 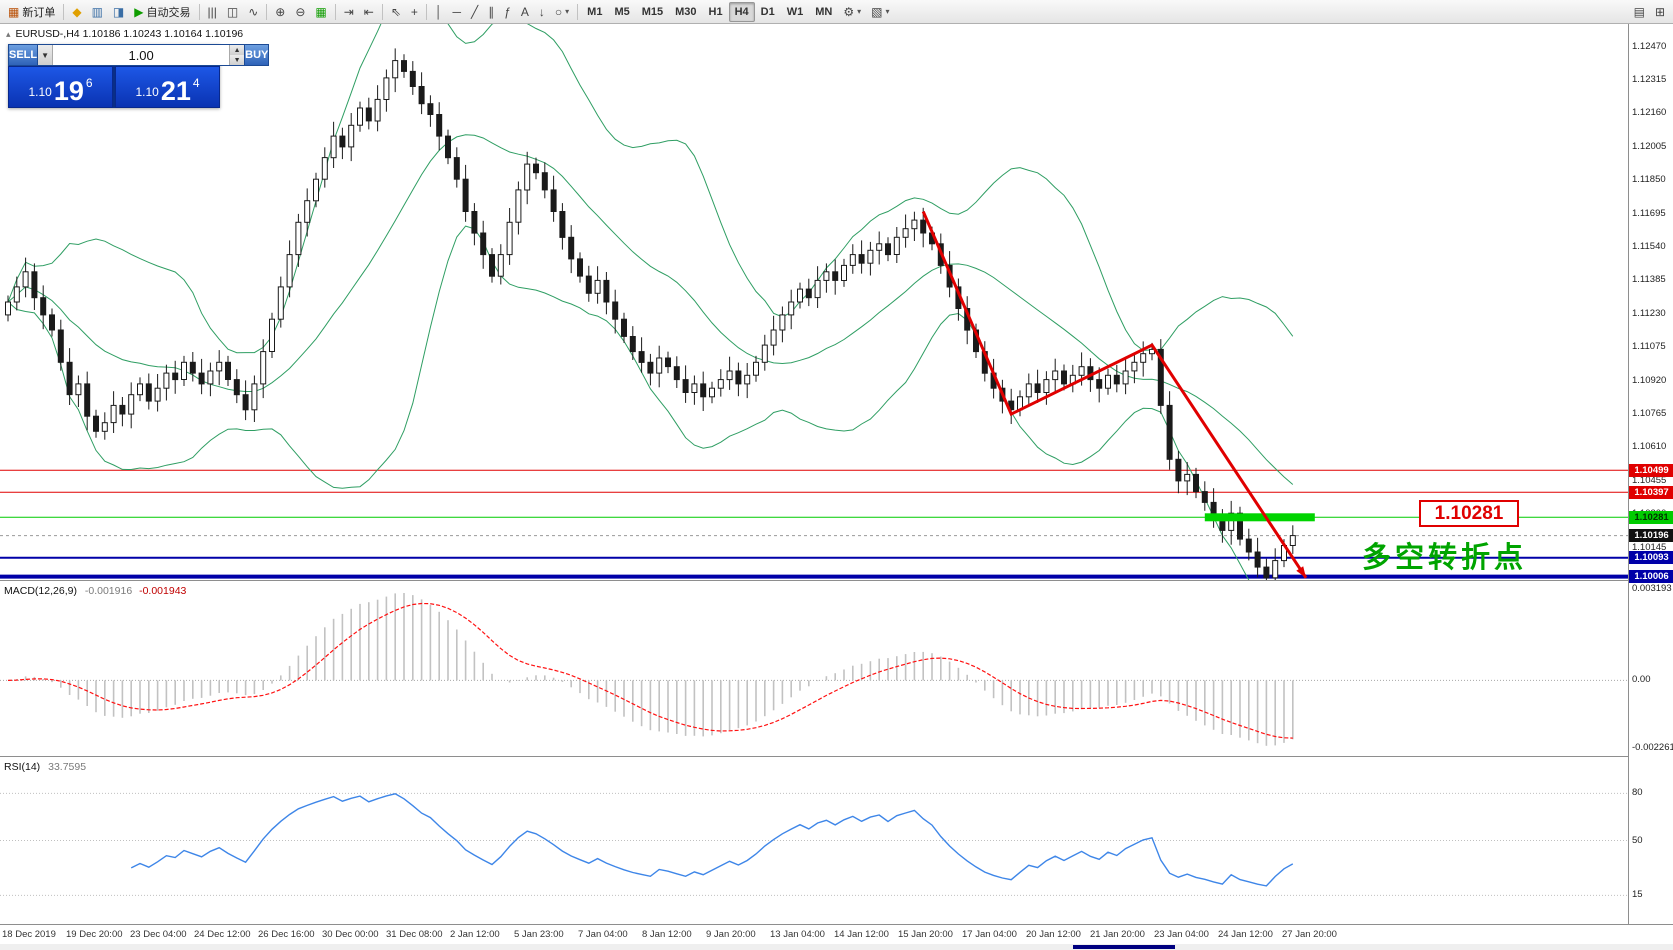 I want to click on sell-button: SELL, so click(x=23, y=55).